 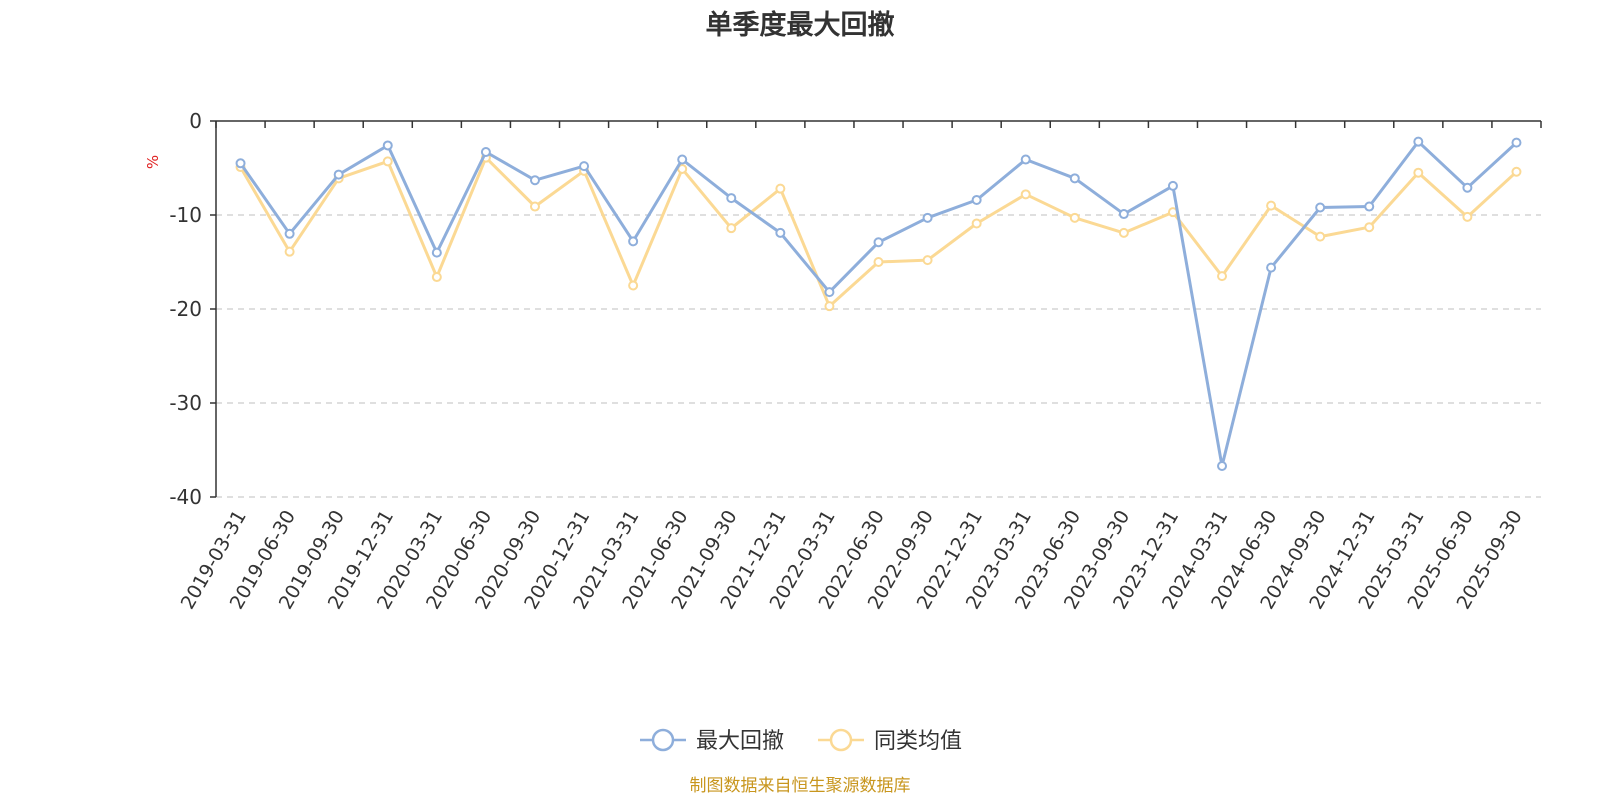 What do you see at coordinates (800, 25) in the screenshot?
I see `chart-title: 单季度最大回撤` at bounding box center [800, 25].